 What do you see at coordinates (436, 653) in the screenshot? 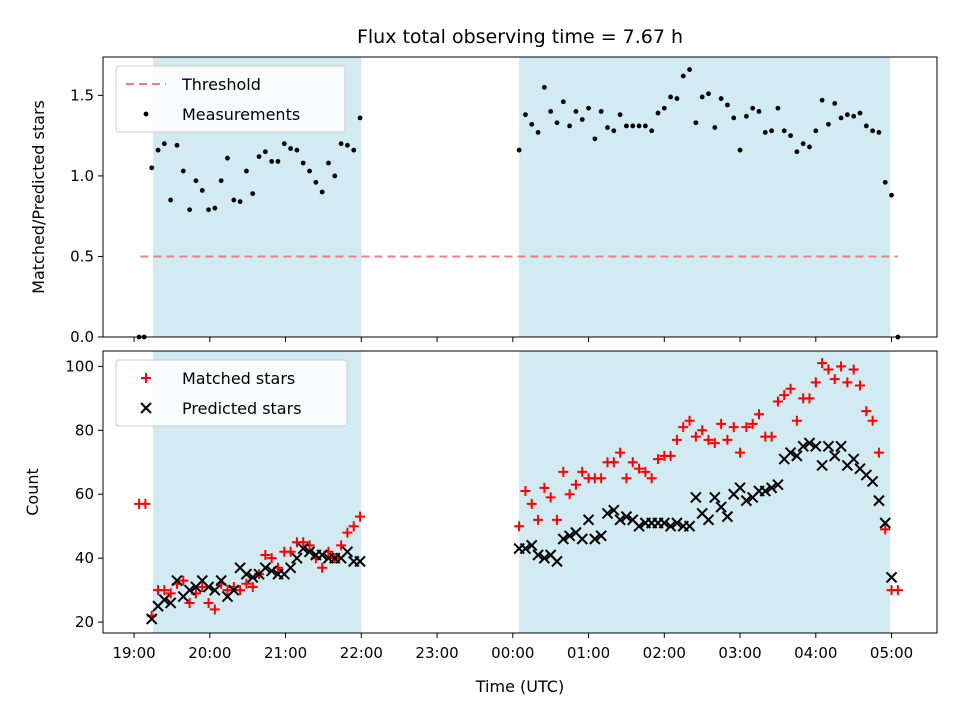
I see `x-tick-label: 23:00` at bounding box center [436, 653].